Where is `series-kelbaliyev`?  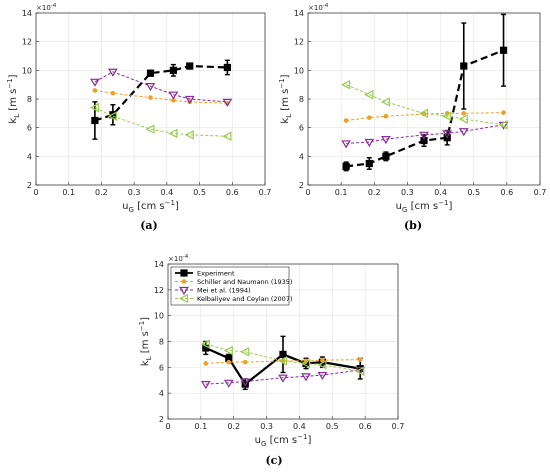 series-kelbaliyev is located at coordinates (160, 122).